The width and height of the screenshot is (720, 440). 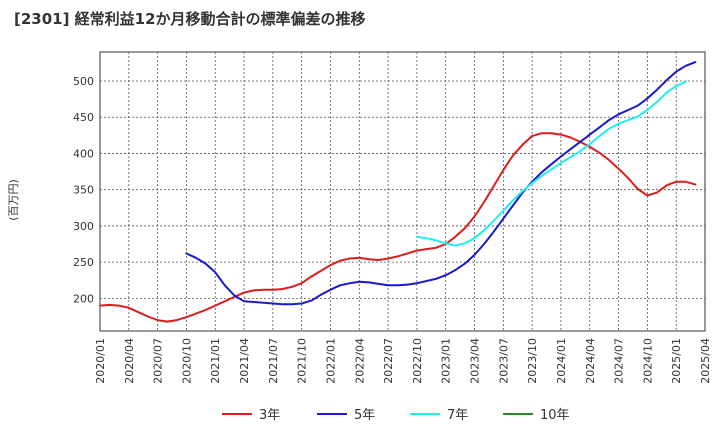 What do you see at coordinates (273, 361) in the screenshot?
I see `x-tick-label: 2021/07` at bounding box center [273, 361].